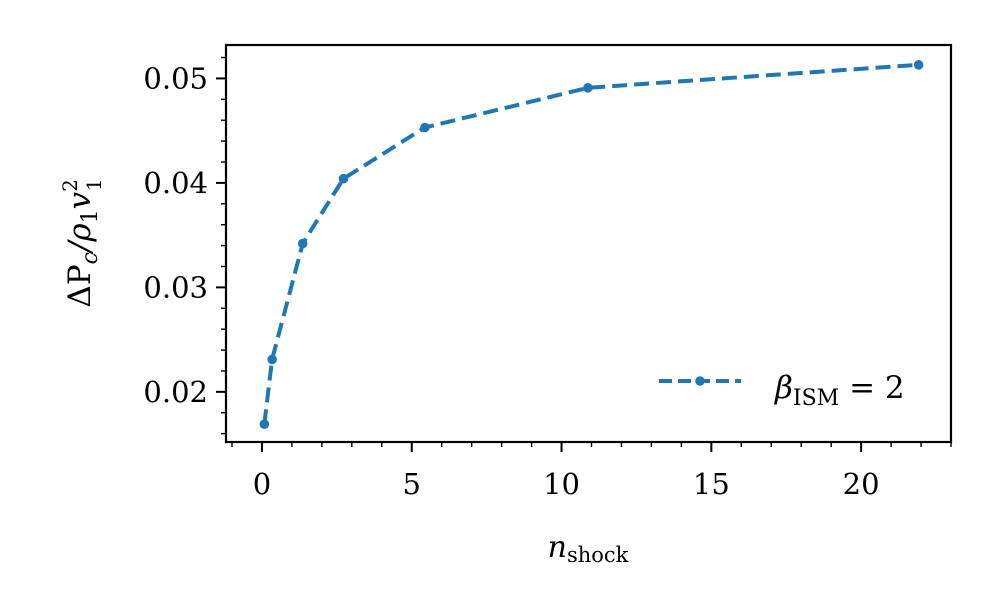 Image resolution: width=996 pixels, height=615 pixels. What do you see at coordinates (262, 484) in the screenshot?
I see `x-tick-label: 0` at bounding box center [262, 484].